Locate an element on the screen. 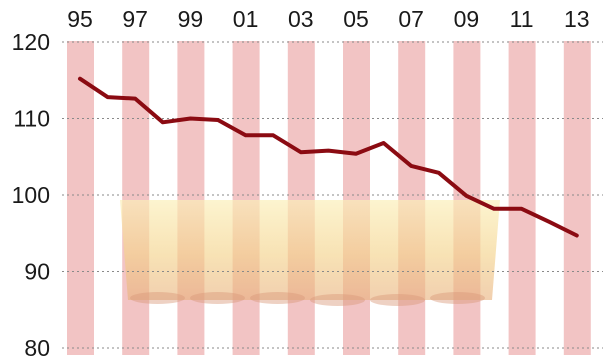  x-tick-label-07: 07 is located at coordinates (411, 19).